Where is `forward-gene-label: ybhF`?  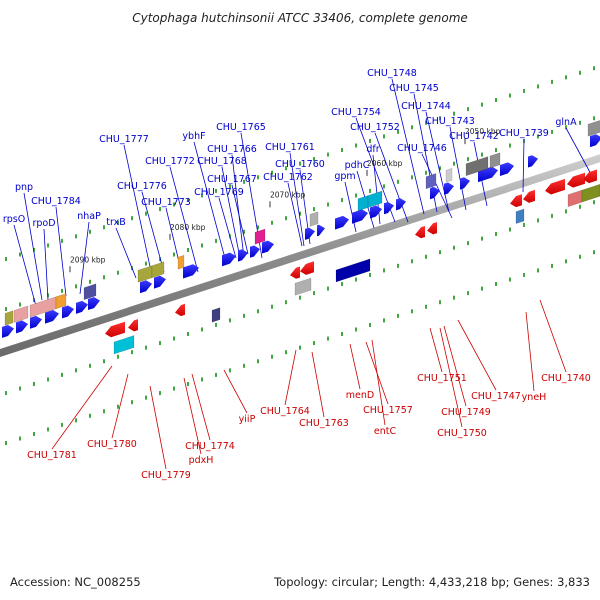 forward-gene-label: ybhF is located at coordinates (193, 136).